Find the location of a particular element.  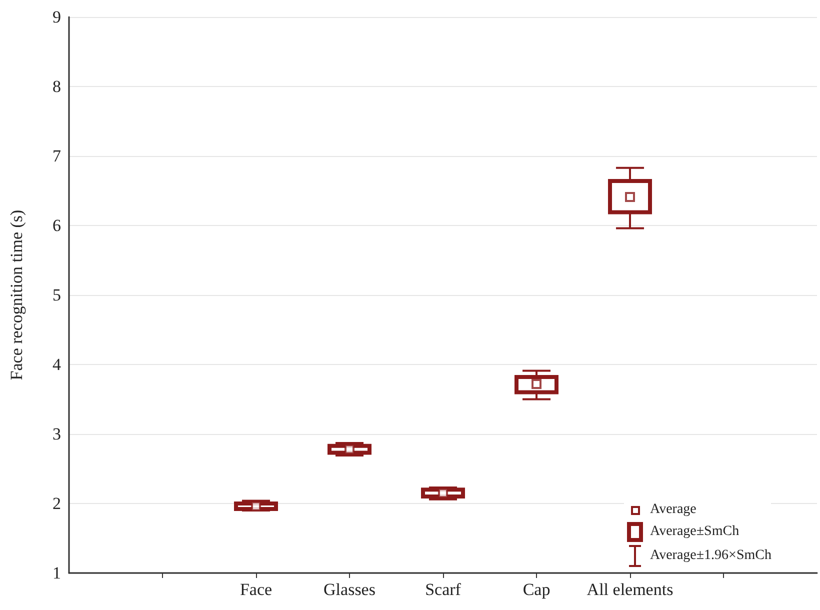

y-tick-label: 1 is located at coordinates (56, 573).